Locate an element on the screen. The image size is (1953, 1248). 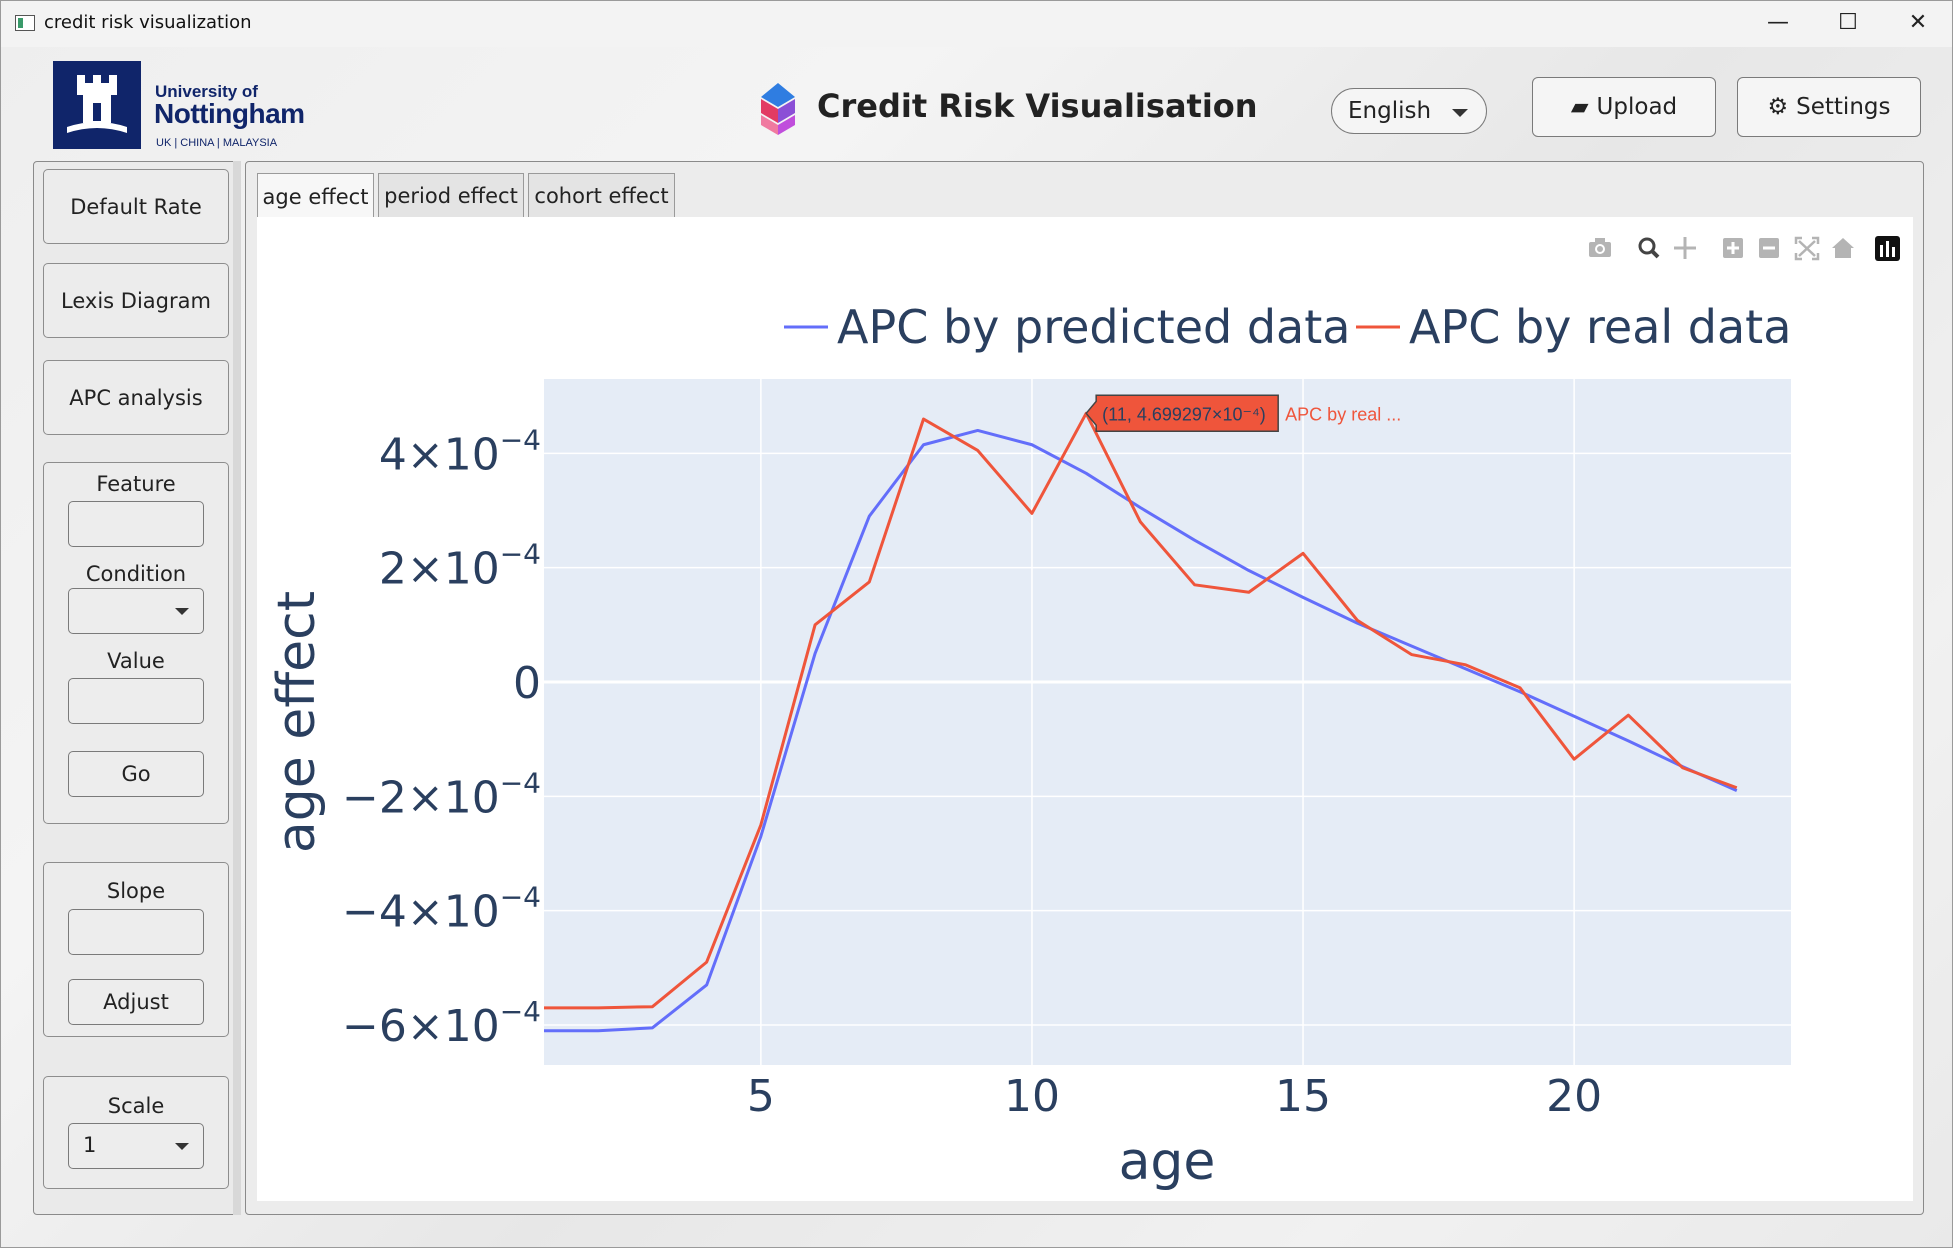
zoom-out-icon is located at coordinates (1769, 248).